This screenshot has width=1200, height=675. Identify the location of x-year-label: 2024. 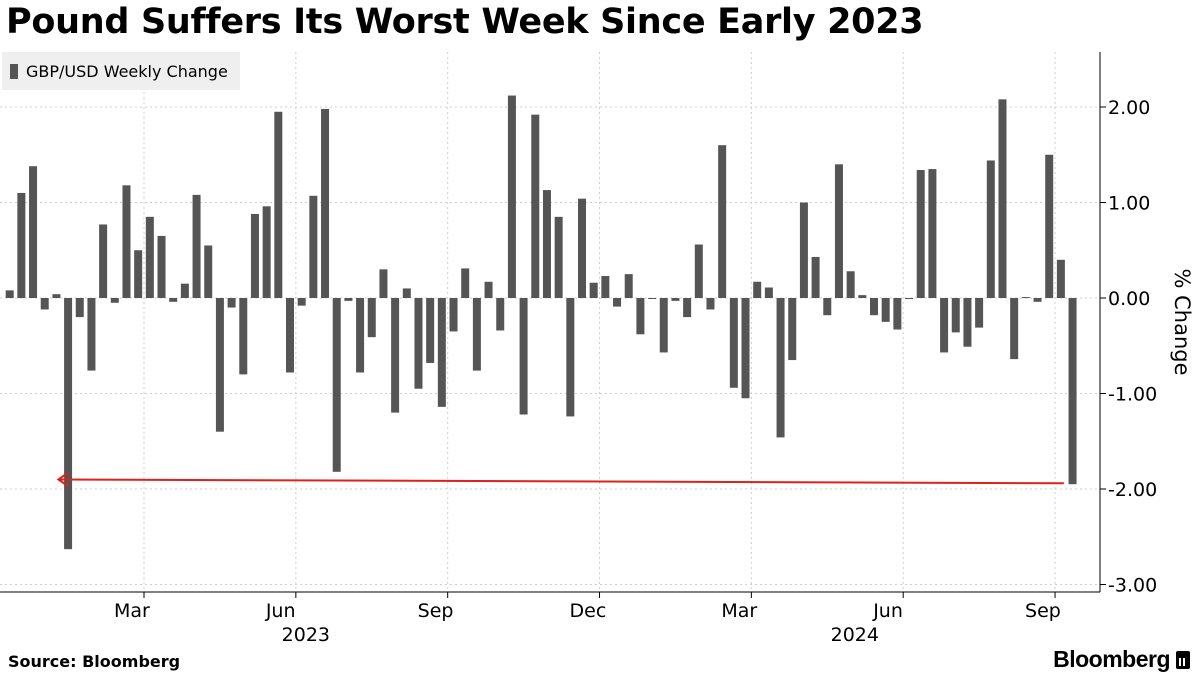
(855, 635).